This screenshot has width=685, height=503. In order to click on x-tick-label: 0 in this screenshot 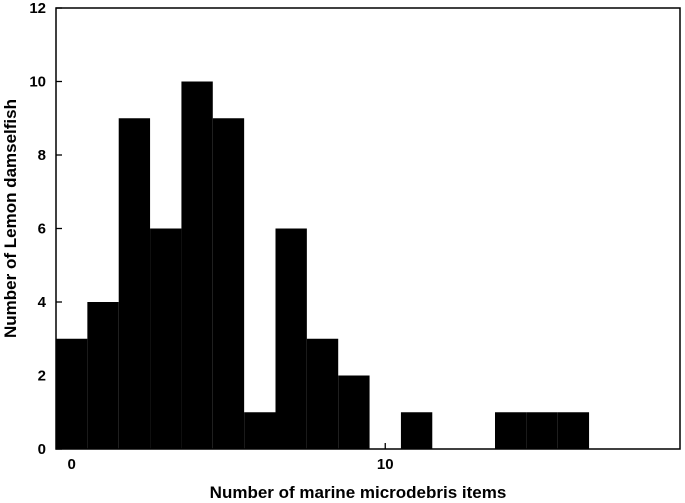, I will do `click(72, 464)`.